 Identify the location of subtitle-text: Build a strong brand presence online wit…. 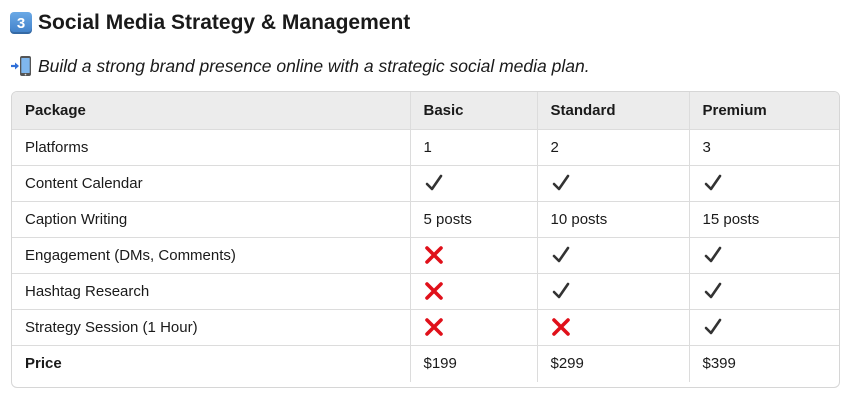
(314, 65).